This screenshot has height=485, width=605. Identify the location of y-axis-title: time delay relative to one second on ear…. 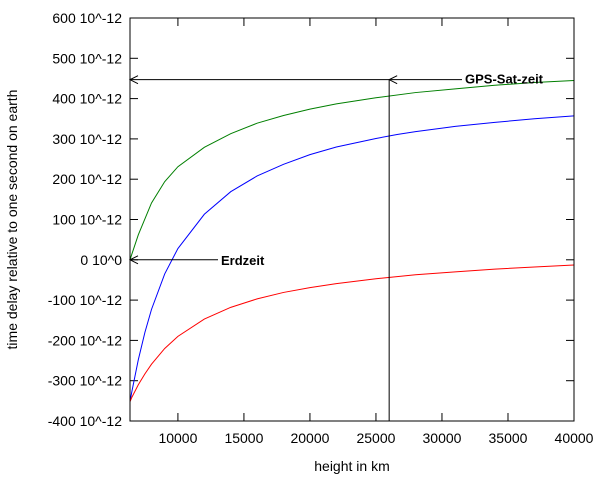
(12, 220).